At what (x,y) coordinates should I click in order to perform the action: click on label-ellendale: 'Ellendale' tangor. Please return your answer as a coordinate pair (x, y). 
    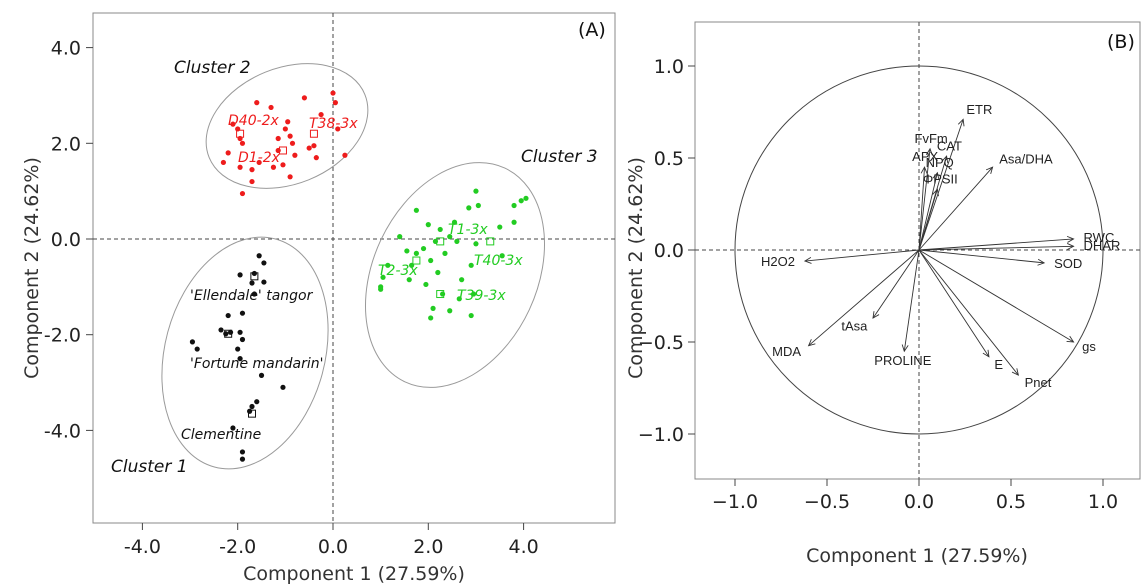
    Looking at the image, I should click on (252, 296).